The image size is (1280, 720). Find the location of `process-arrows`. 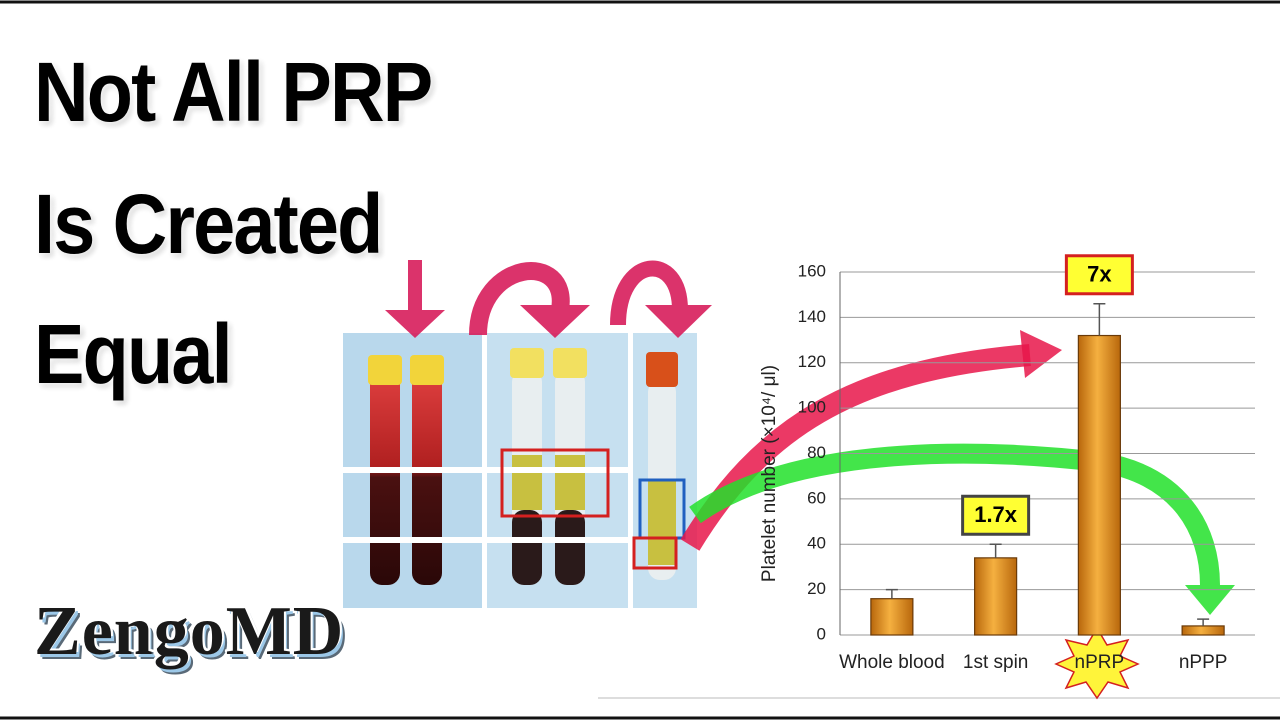

process-arrows is located at coordinates (548, 299).